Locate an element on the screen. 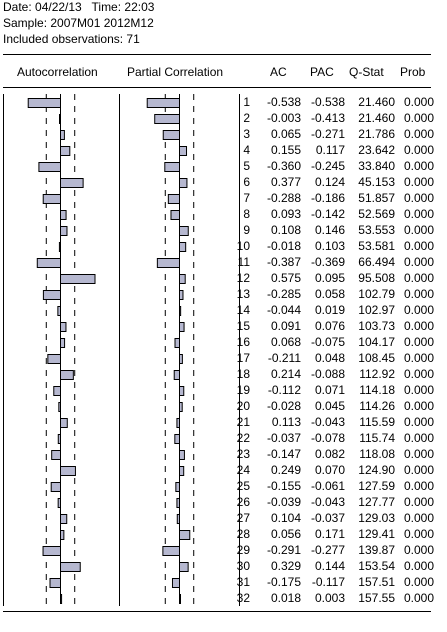 The width and height of the screenshot is (447, 632). lag-cell: 2 is located at coordinates (246, 118).